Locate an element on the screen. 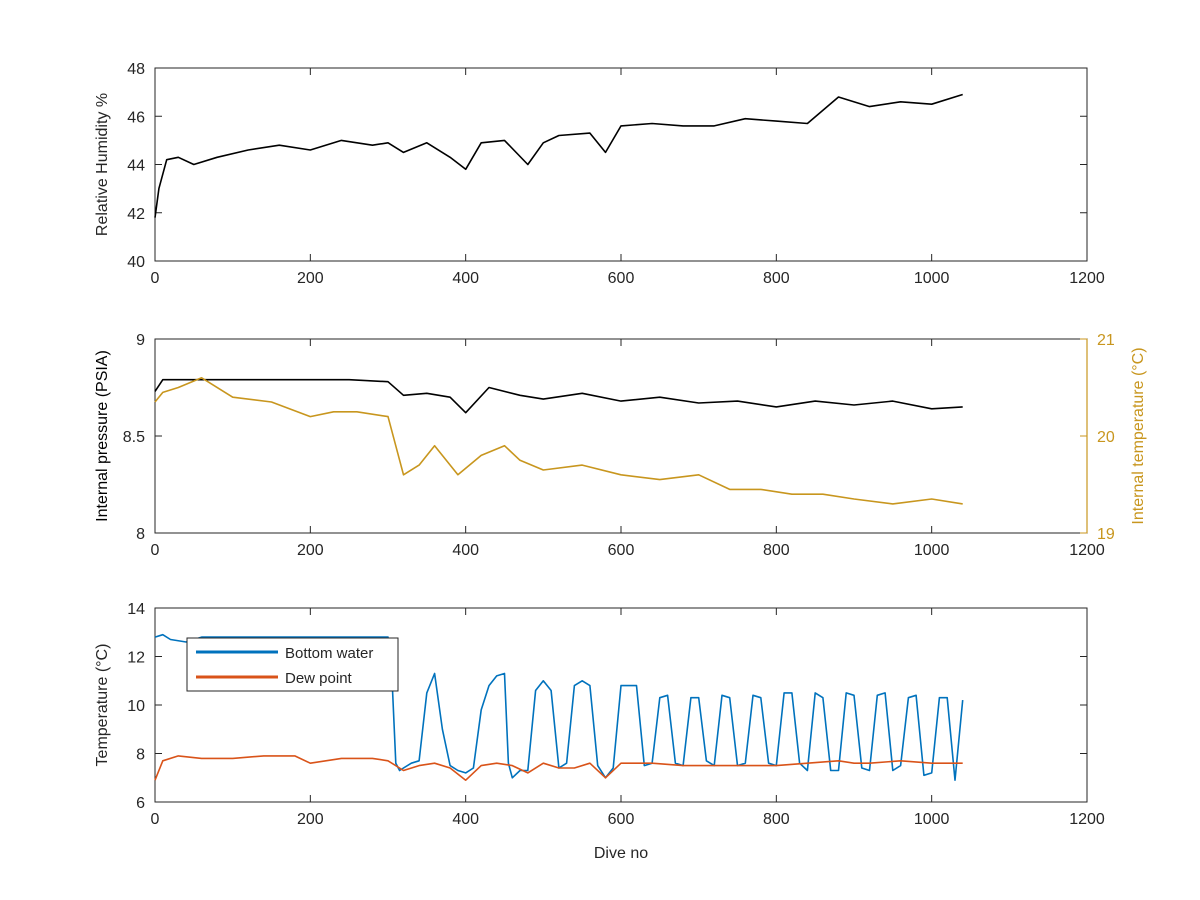 This screenshot has height=900, width=1200. legend: Bottom water Dew point is located at coordinates (292, 664).